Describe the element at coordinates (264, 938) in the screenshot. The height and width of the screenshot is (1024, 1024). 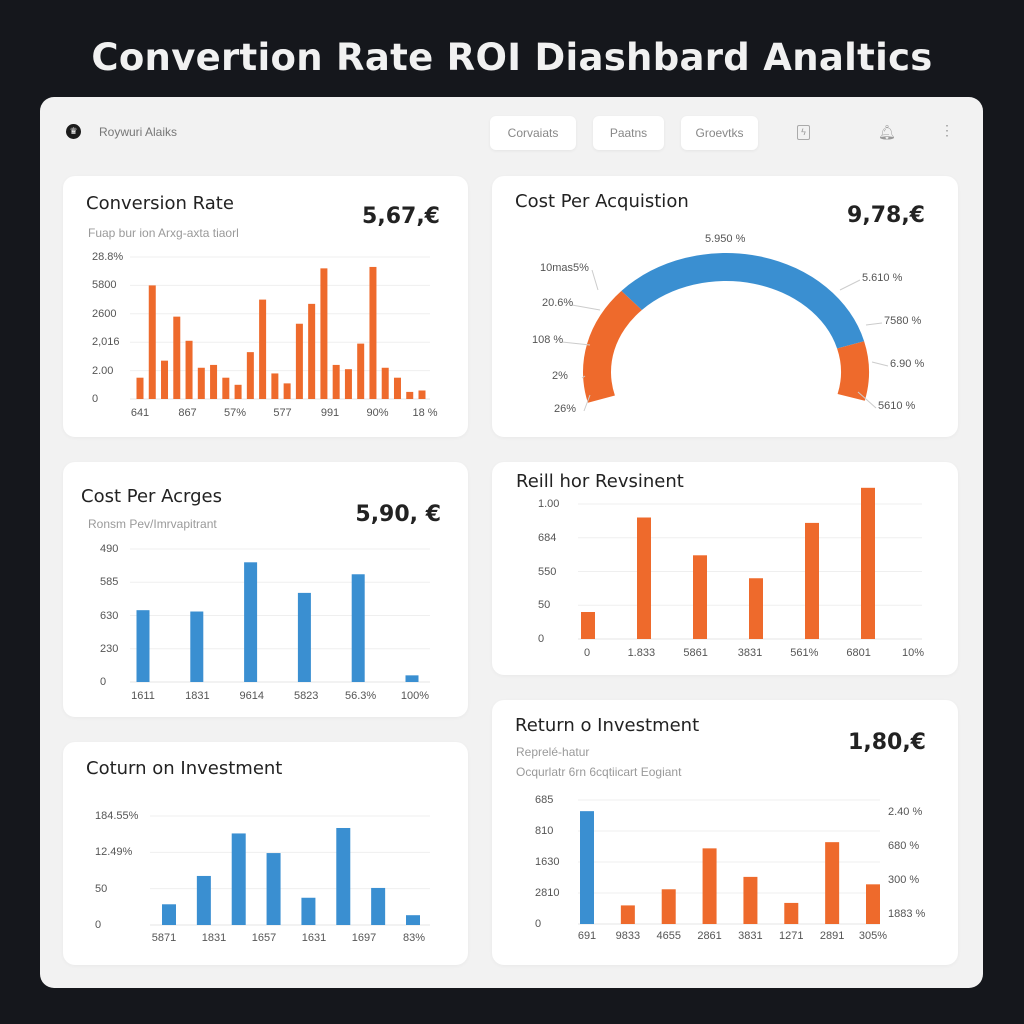
I see `x-tick-label: 1657` at that location.